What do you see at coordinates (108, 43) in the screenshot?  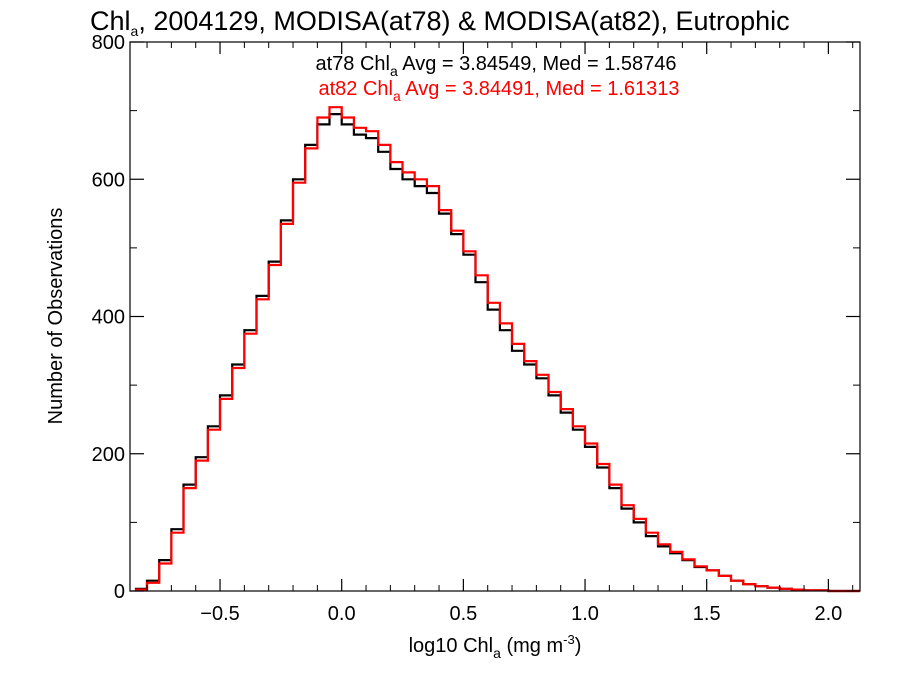 I see `y-tick-label: 800` at bounding box center [108, 43].